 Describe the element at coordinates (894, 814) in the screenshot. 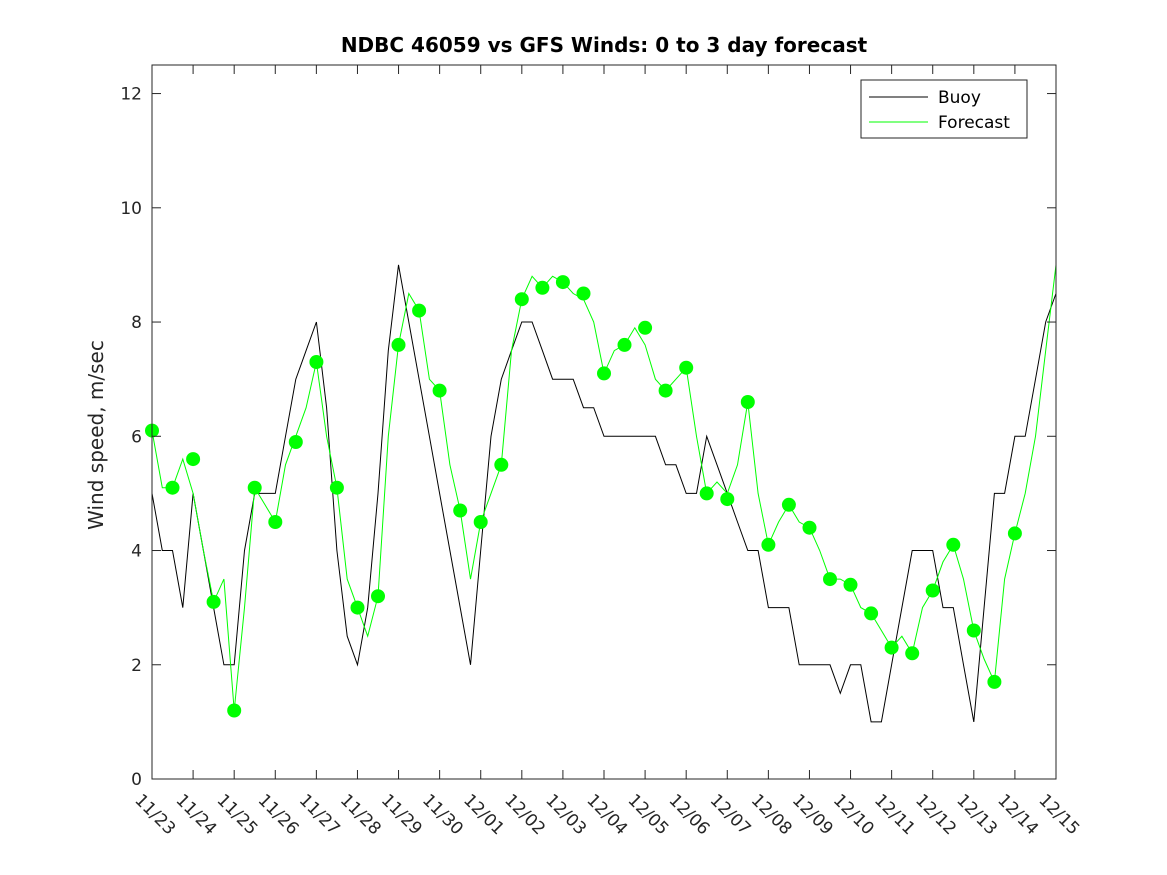

I see `x-tick-label: 12/11` at that location.